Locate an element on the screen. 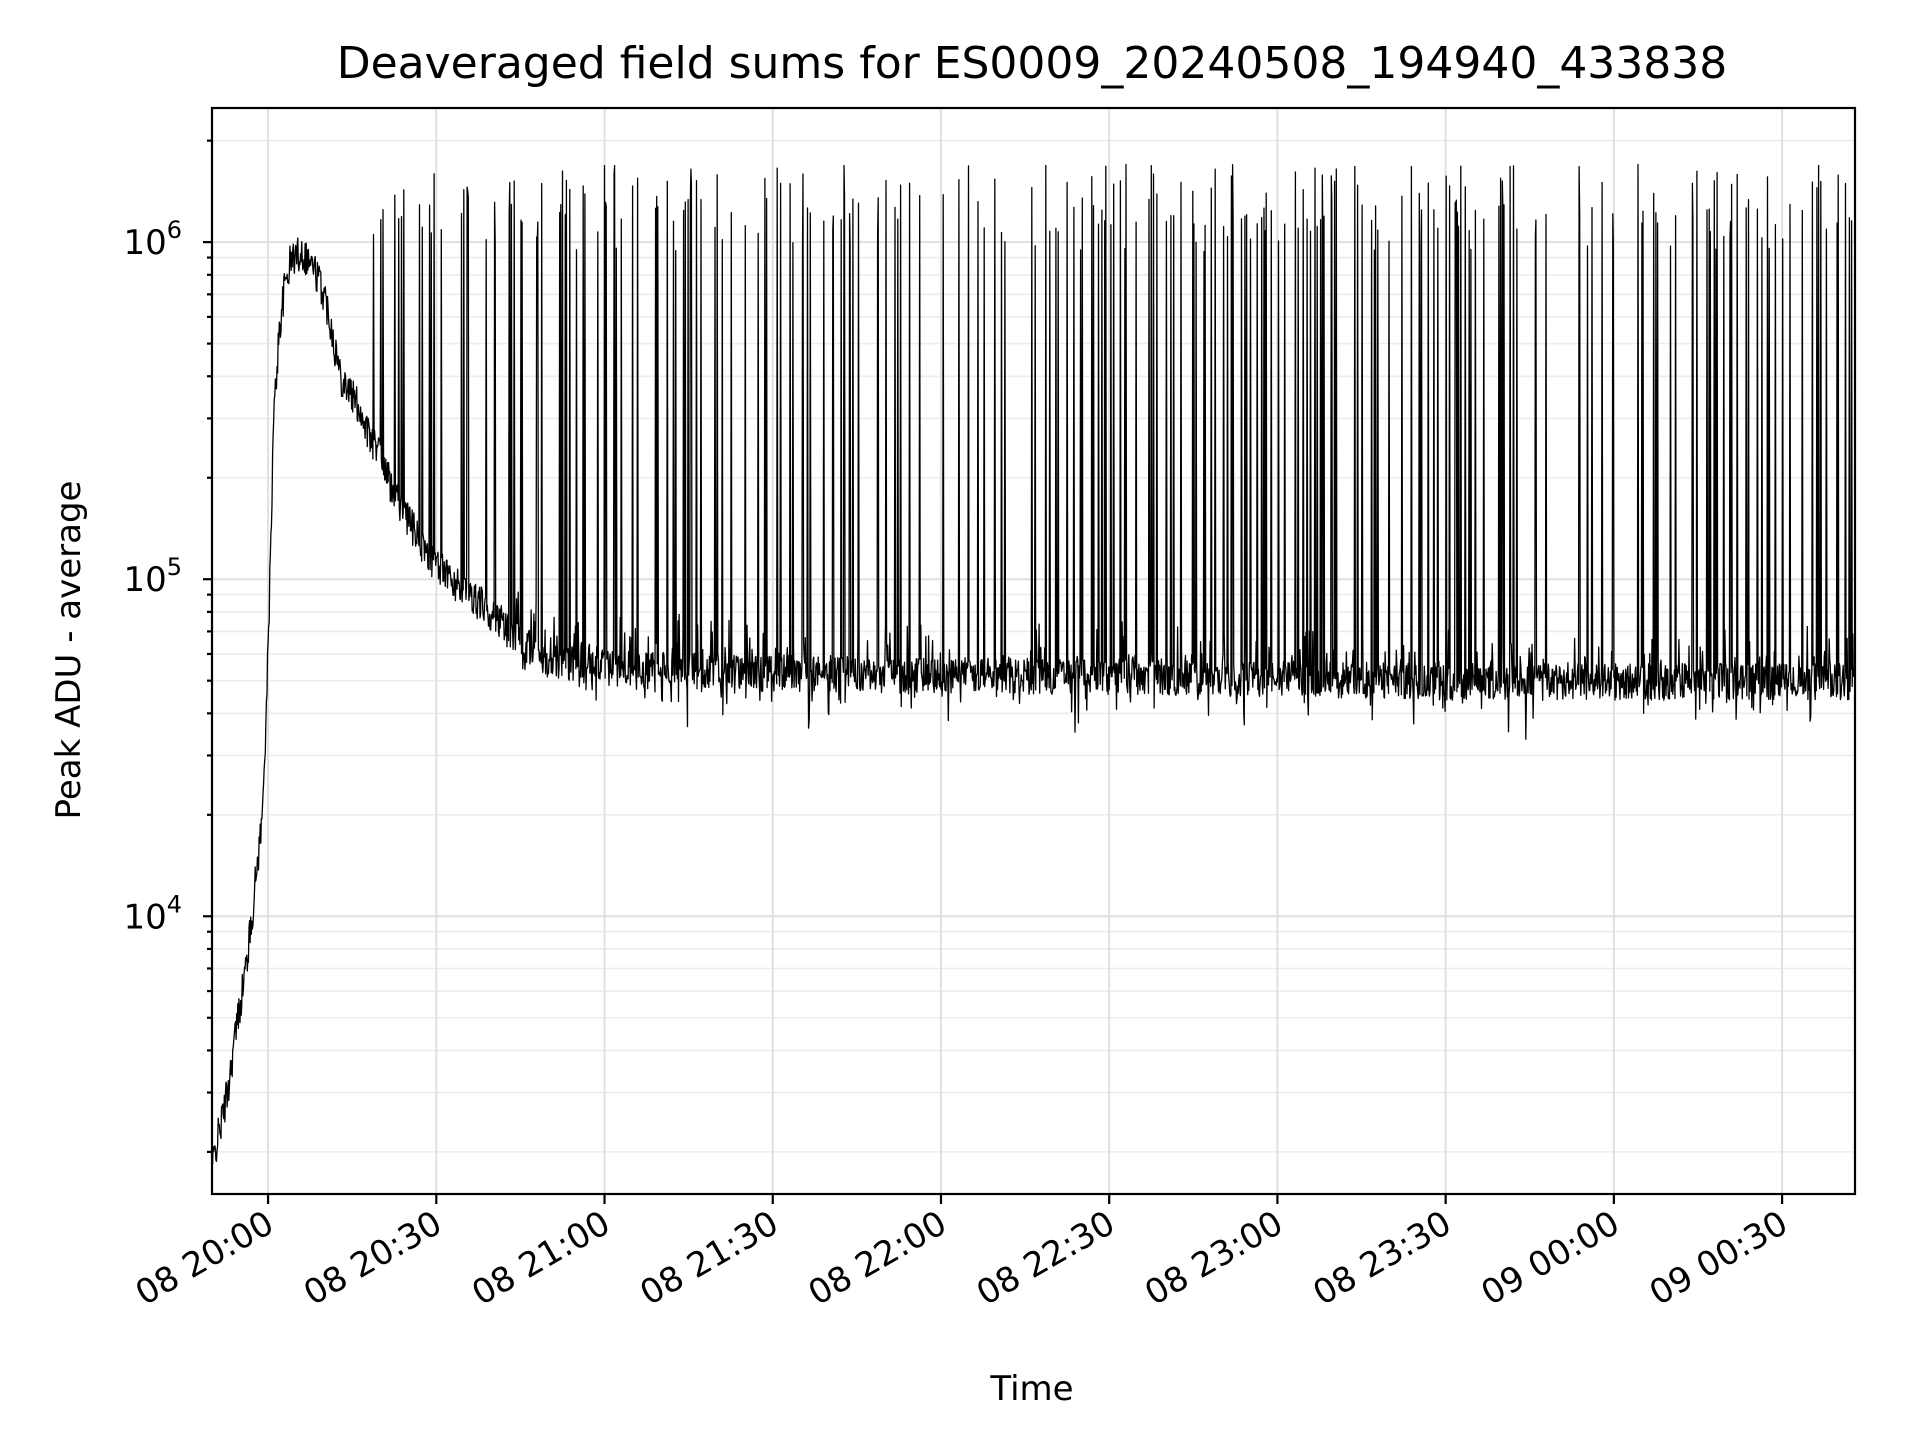 The width and height of the screenshot is (1920, 1440). x-tick-label: 08 22:30 is located at coordinates (1046, 1258).